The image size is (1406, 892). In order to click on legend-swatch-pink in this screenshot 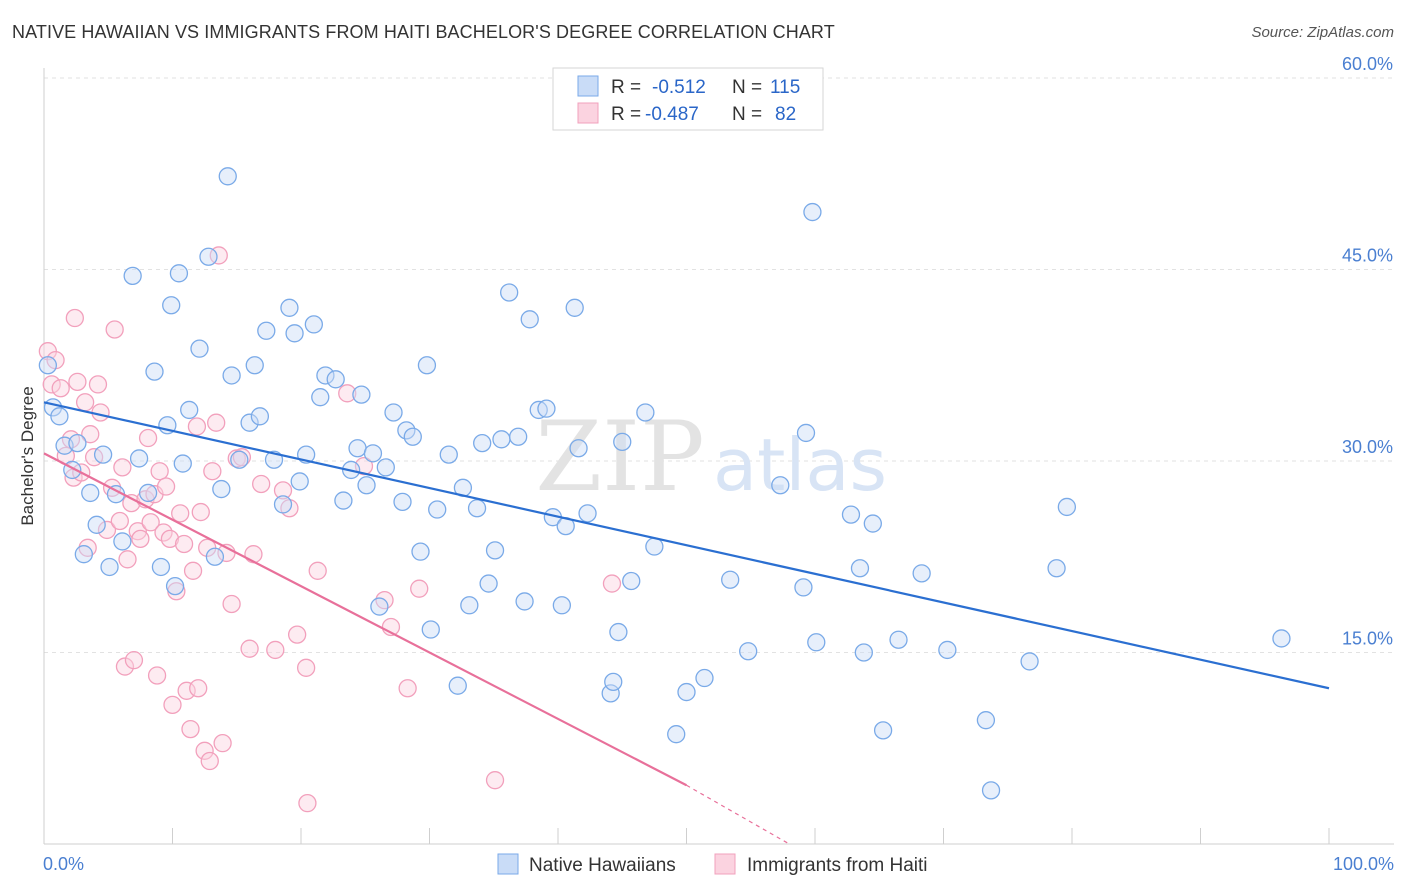, I will do `click(588, 113)`.